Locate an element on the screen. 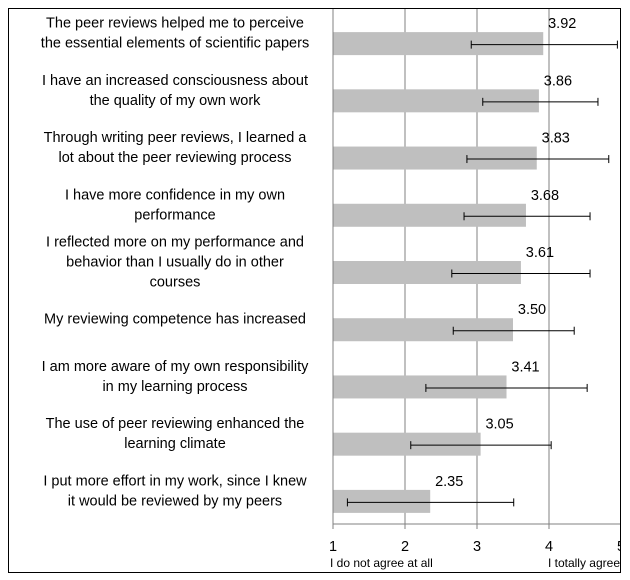 This screenshot has height=580, width=630. category-label: behavior than I usually do in other is located at coordinates (175, 263).